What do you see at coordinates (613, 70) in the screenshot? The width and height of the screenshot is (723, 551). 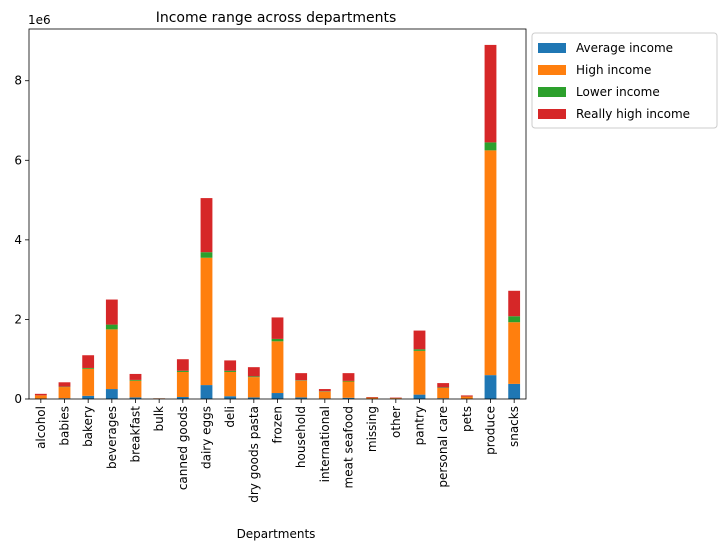 I see `legend-label: High income` at bounding box center [613, 70].